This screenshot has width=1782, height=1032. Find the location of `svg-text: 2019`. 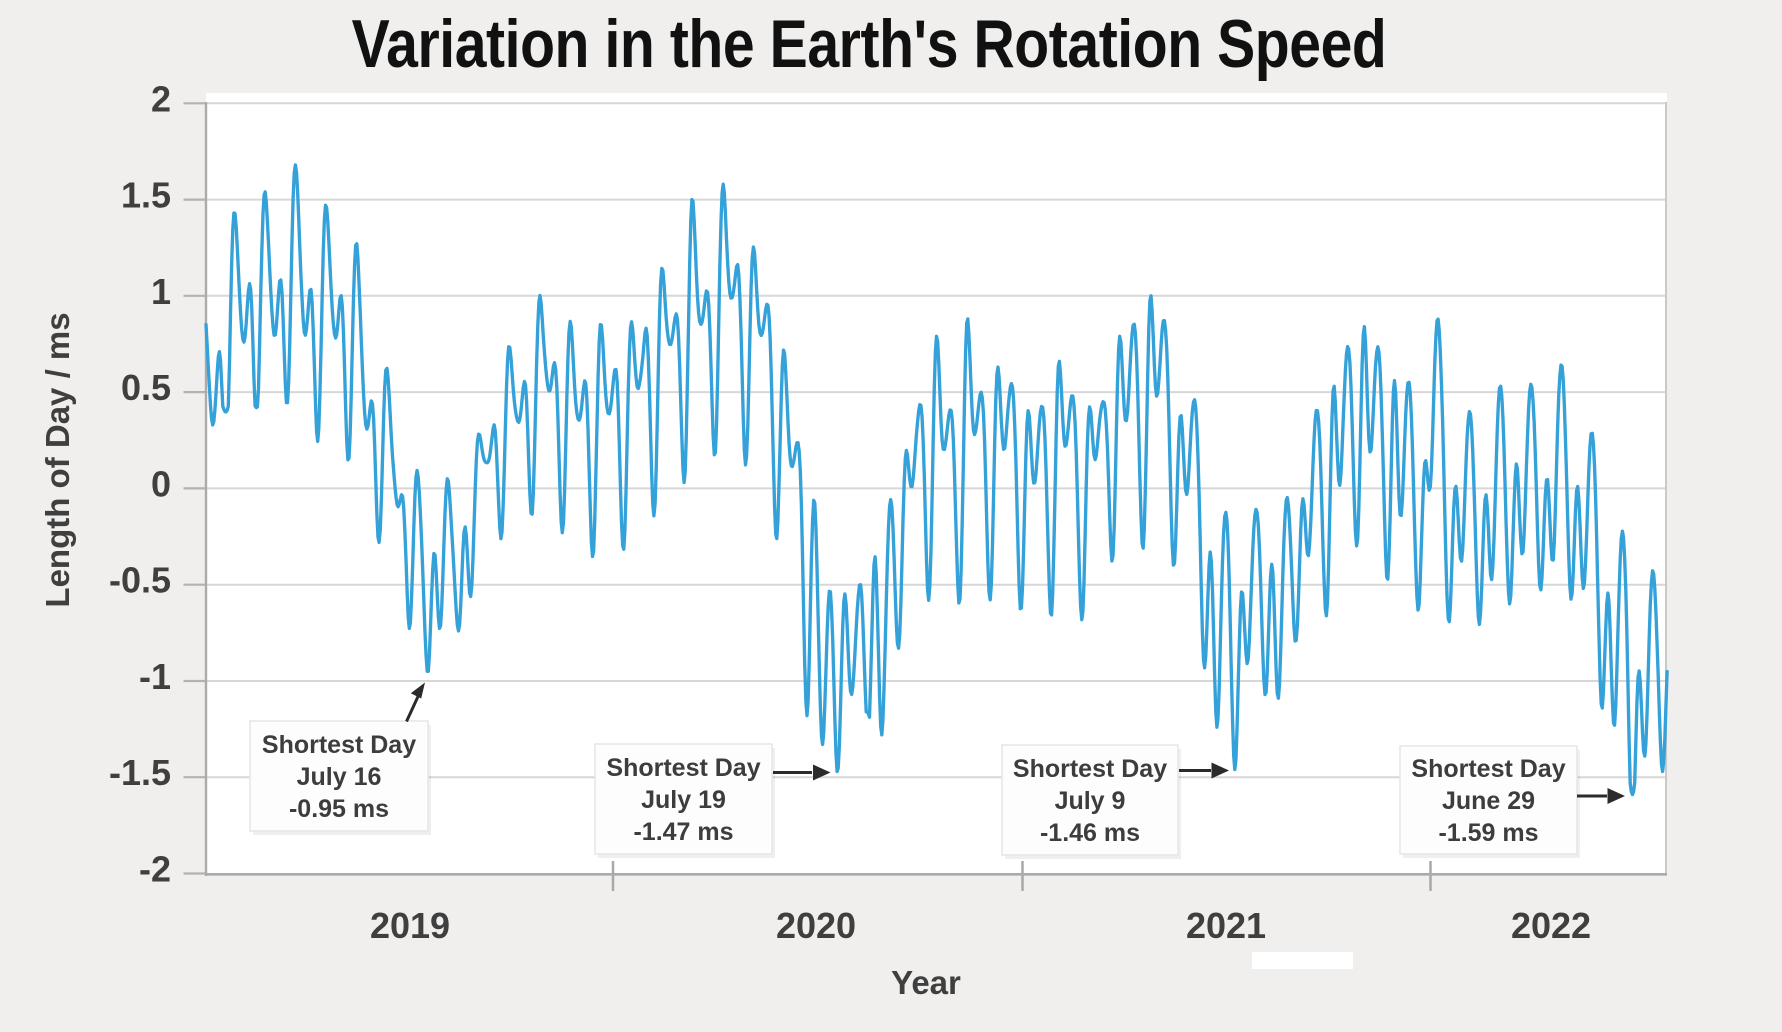

svg-text: 2019 is located at coordinates (410, 925).